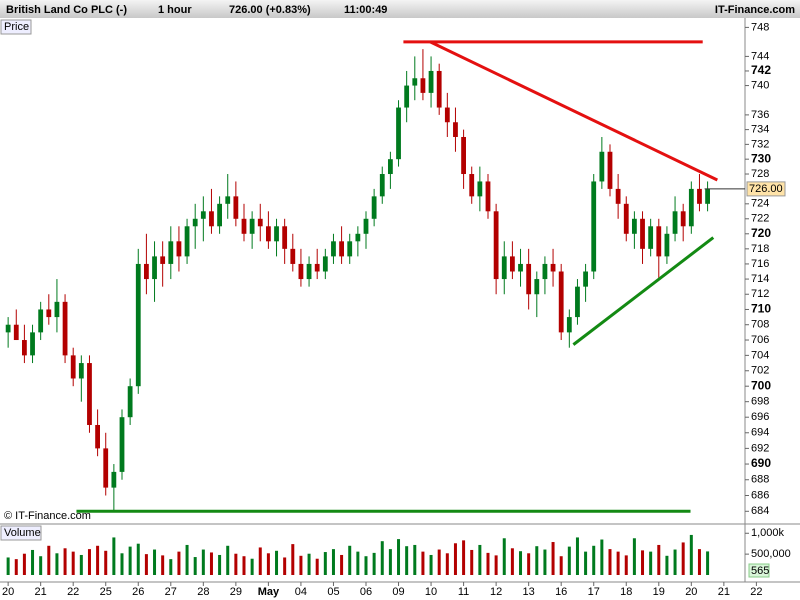 This screenshot has width=800, height=600. I want to click on x-tick-label: 25, so click(106, 592).